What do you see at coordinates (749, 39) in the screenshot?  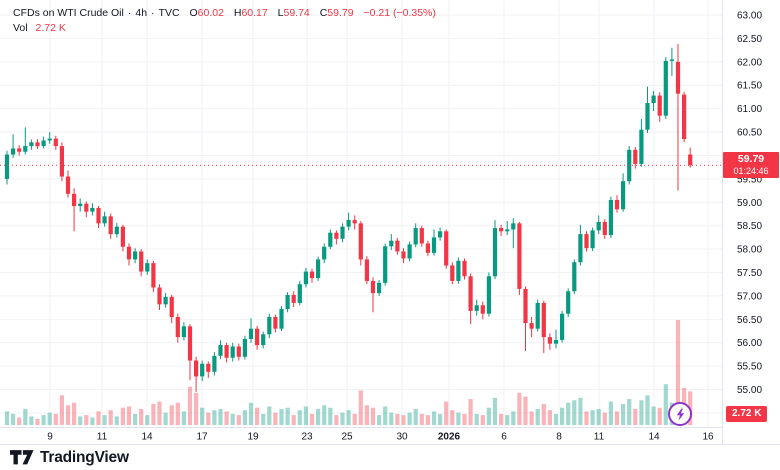 I see `price-tick-label: 62.50` at bounding box center [749, 39].